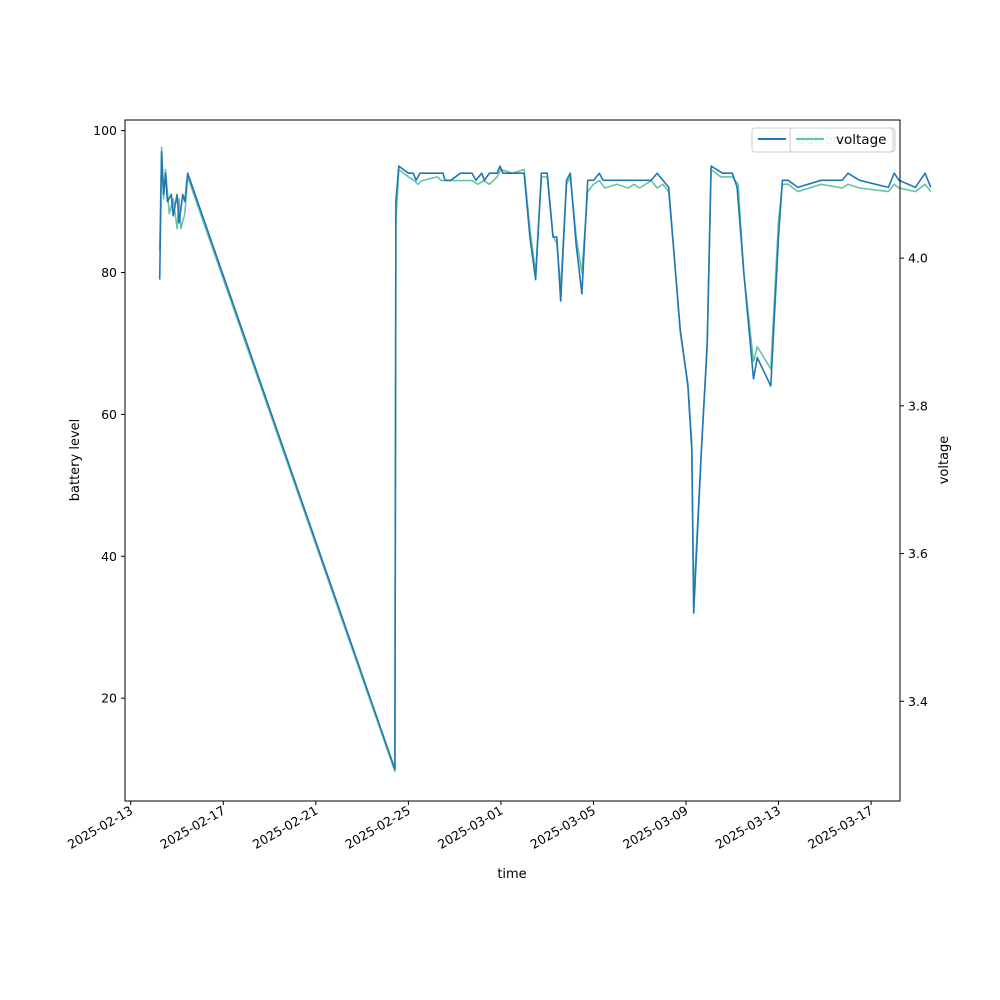  What do you see at coordinates (109, 272) in the screenshot?
I see `y-left-tick-label: 80` at bounding box center [109, 272].